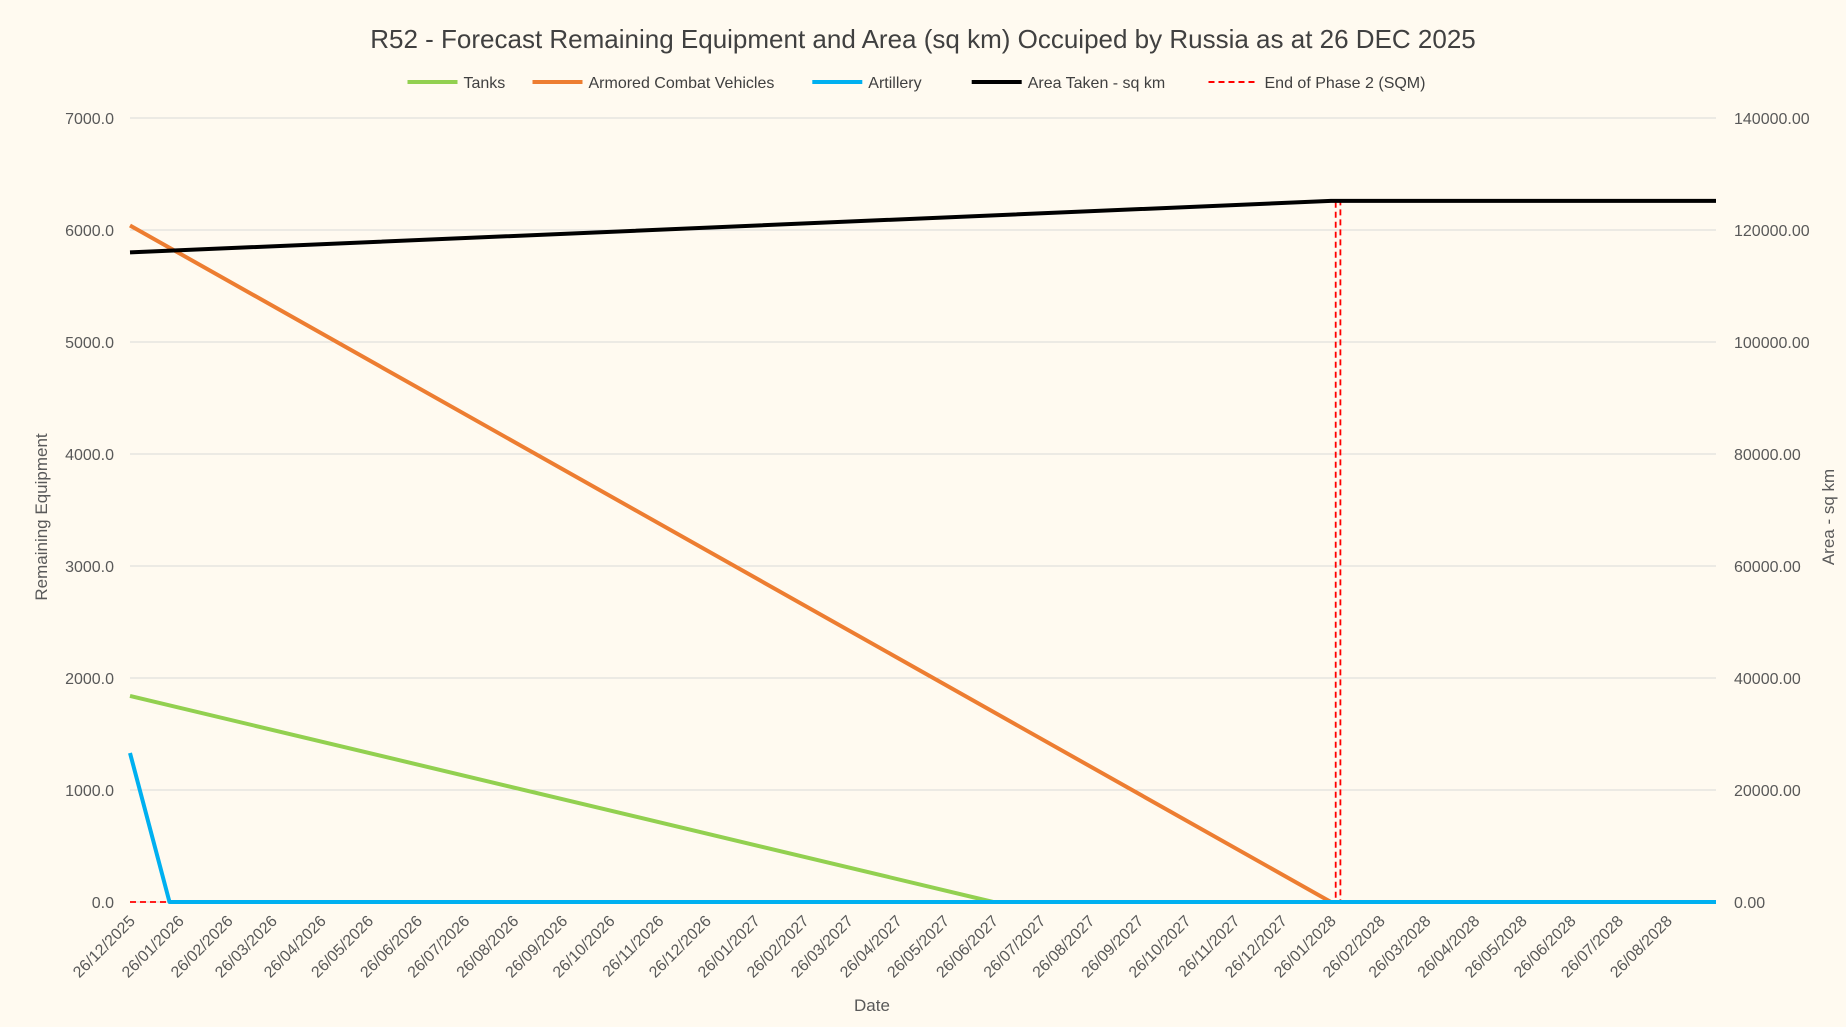  I want to click on y2-tick-label: 40000.00, so click(1767, 679).